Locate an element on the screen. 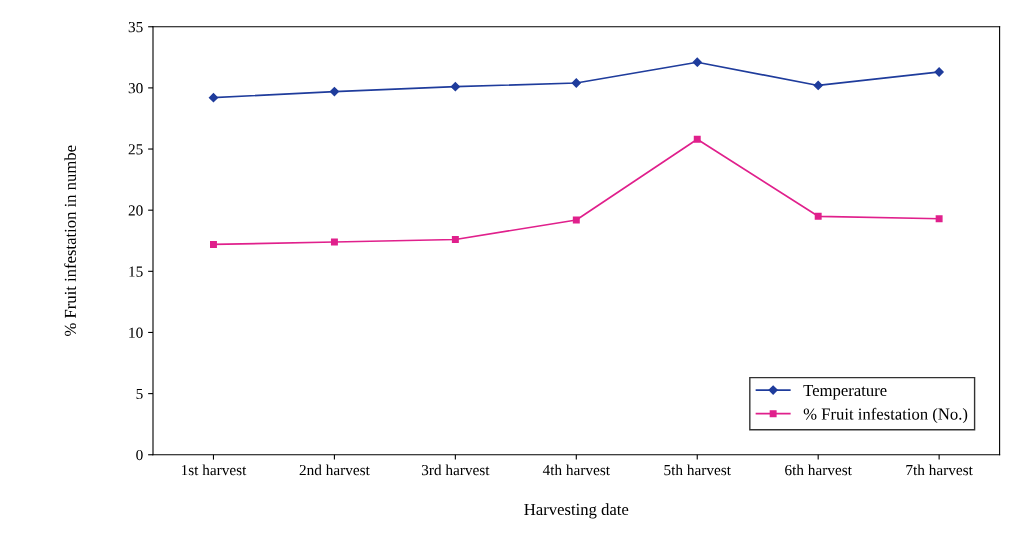 The image size is (1020, 535). legend-label: % Fruit infestation (No.) is located at coordinates (885, 415).